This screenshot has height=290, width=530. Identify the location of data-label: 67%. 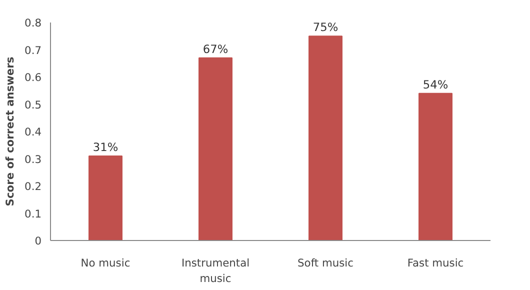
(215, 49).